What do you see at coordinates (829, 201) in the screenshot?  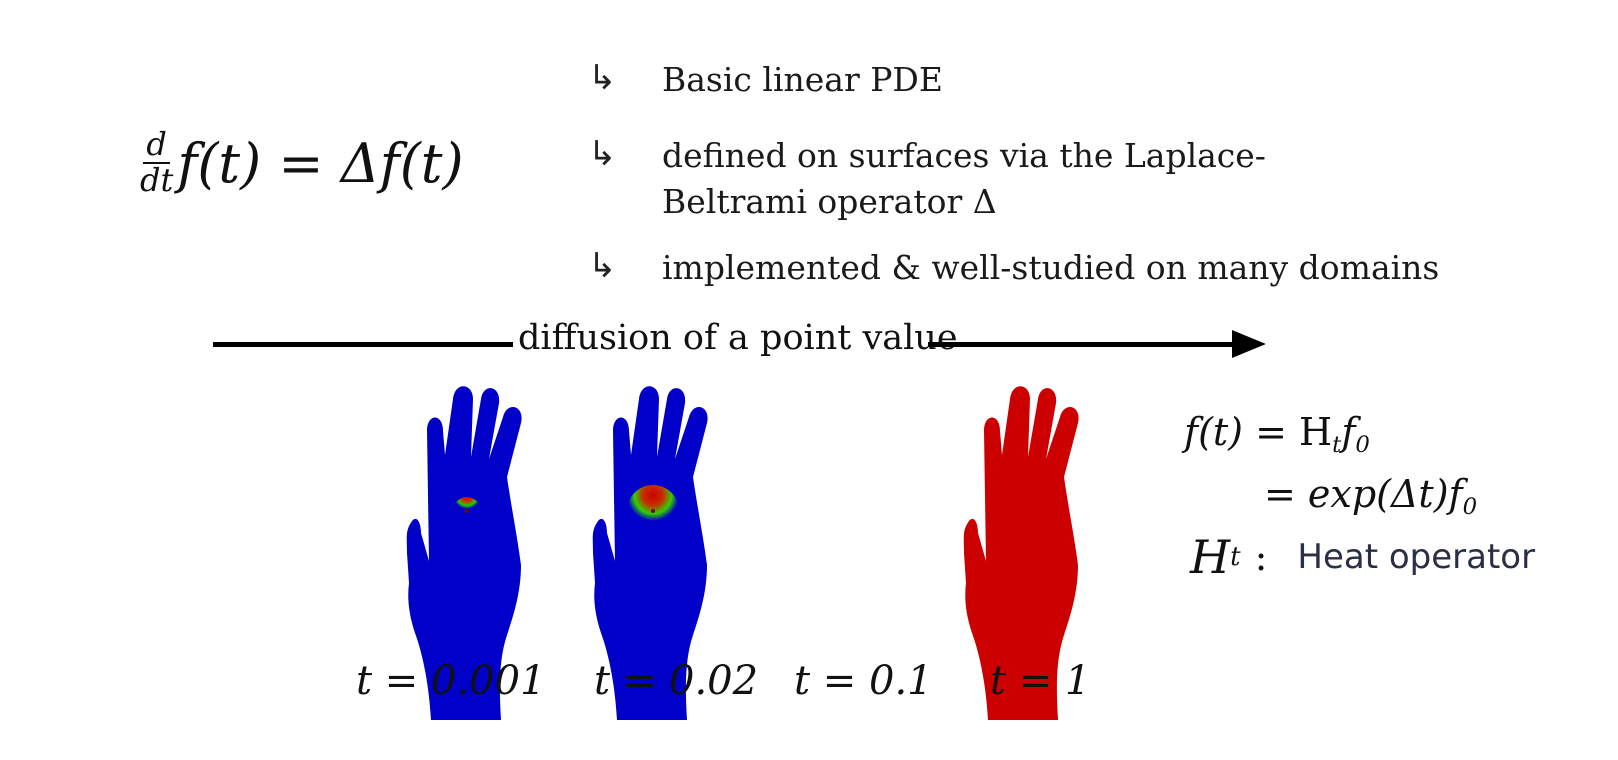 I see `bullet-text-2b: Beltrami operator Δ` at bounding box center [829, 201].